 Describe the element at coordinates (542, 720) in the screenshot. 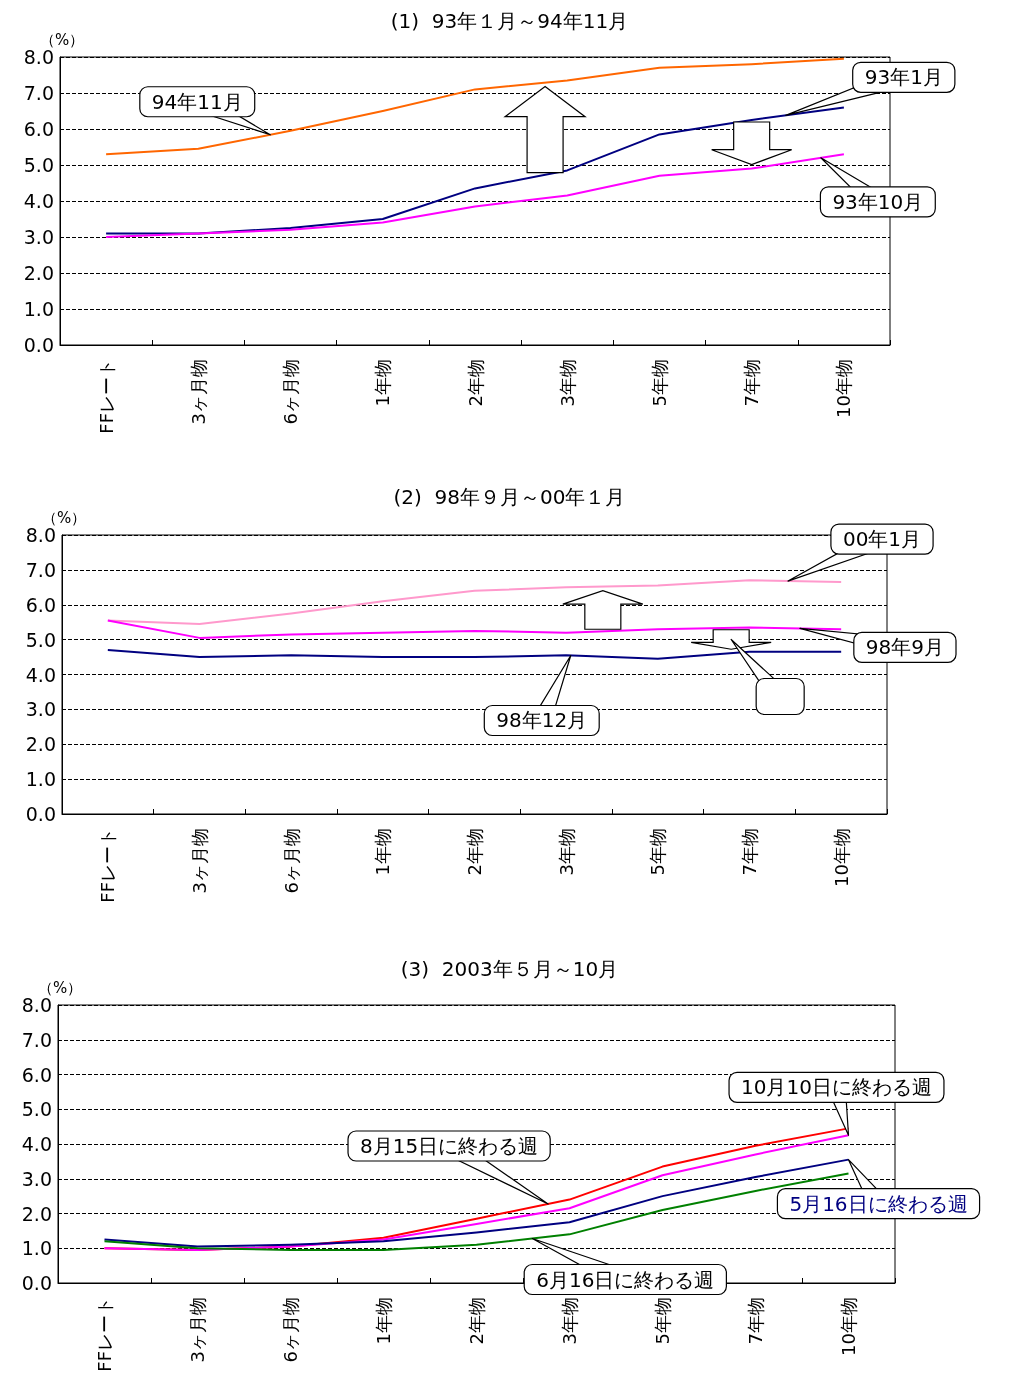

I see `text: 98年12月` at that location.